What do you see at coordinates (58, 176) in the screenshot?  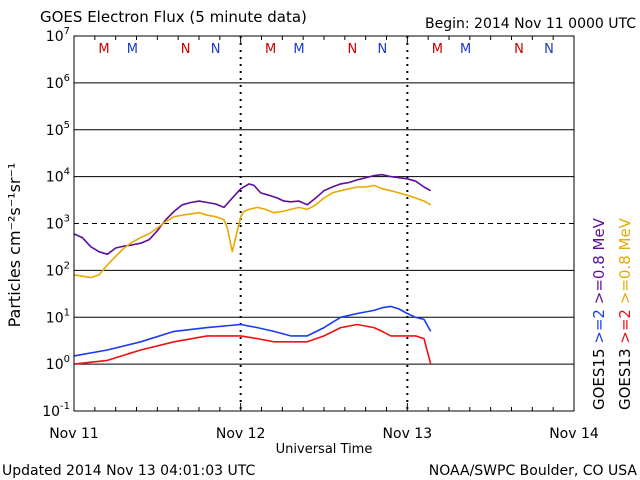 I see `y-tick-label: 10⁴` at bounding box center [58, 176].